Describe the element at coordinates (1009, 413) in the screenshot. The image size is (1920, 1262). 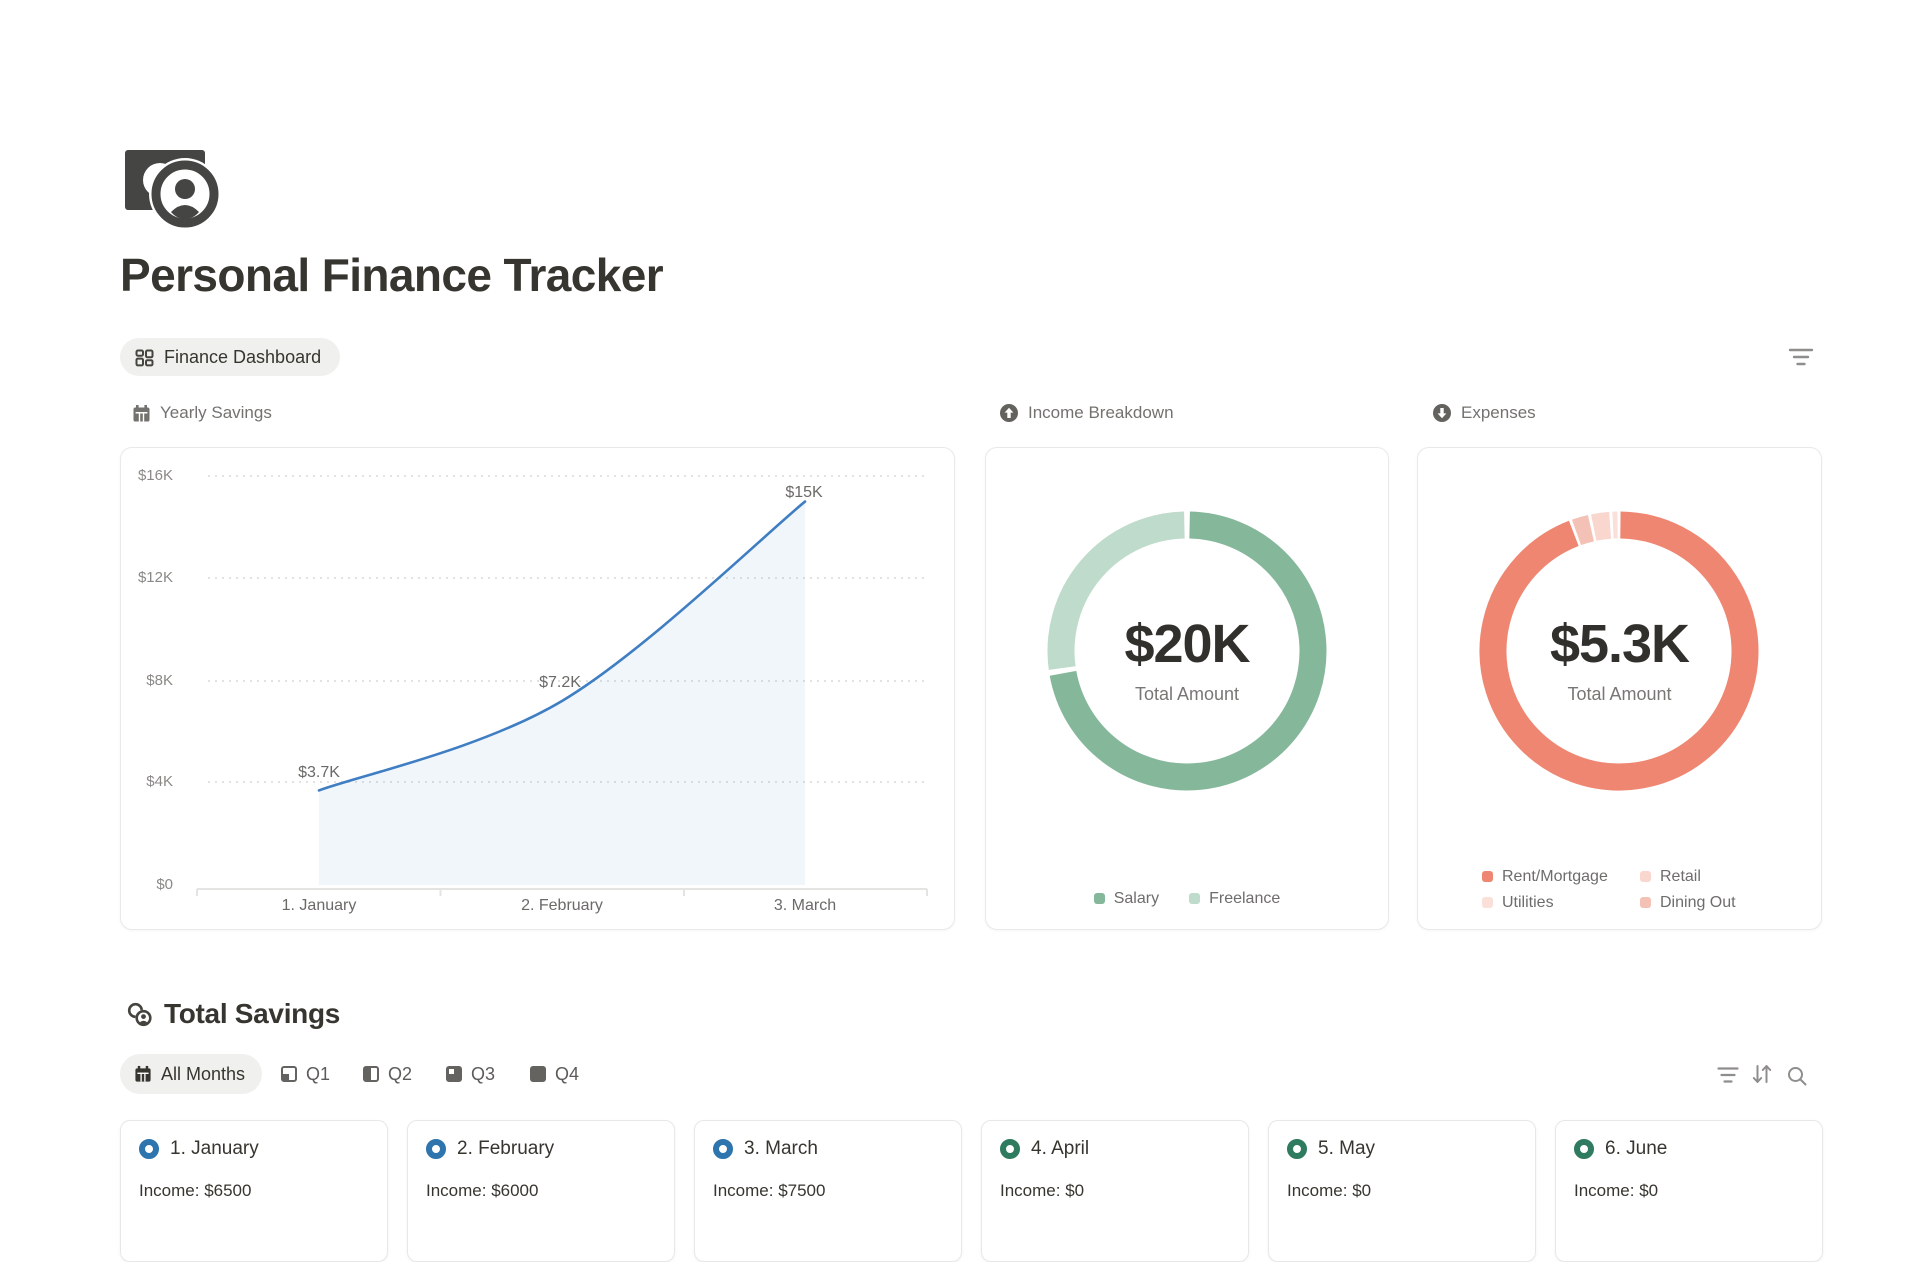
I see `arrow-up-circle-icon` at that location.